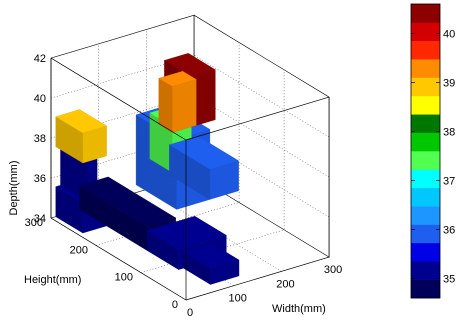  Describe the element at coordinates (184, 106) in the screenshot. I see `voxel-block-8-front` at that location.